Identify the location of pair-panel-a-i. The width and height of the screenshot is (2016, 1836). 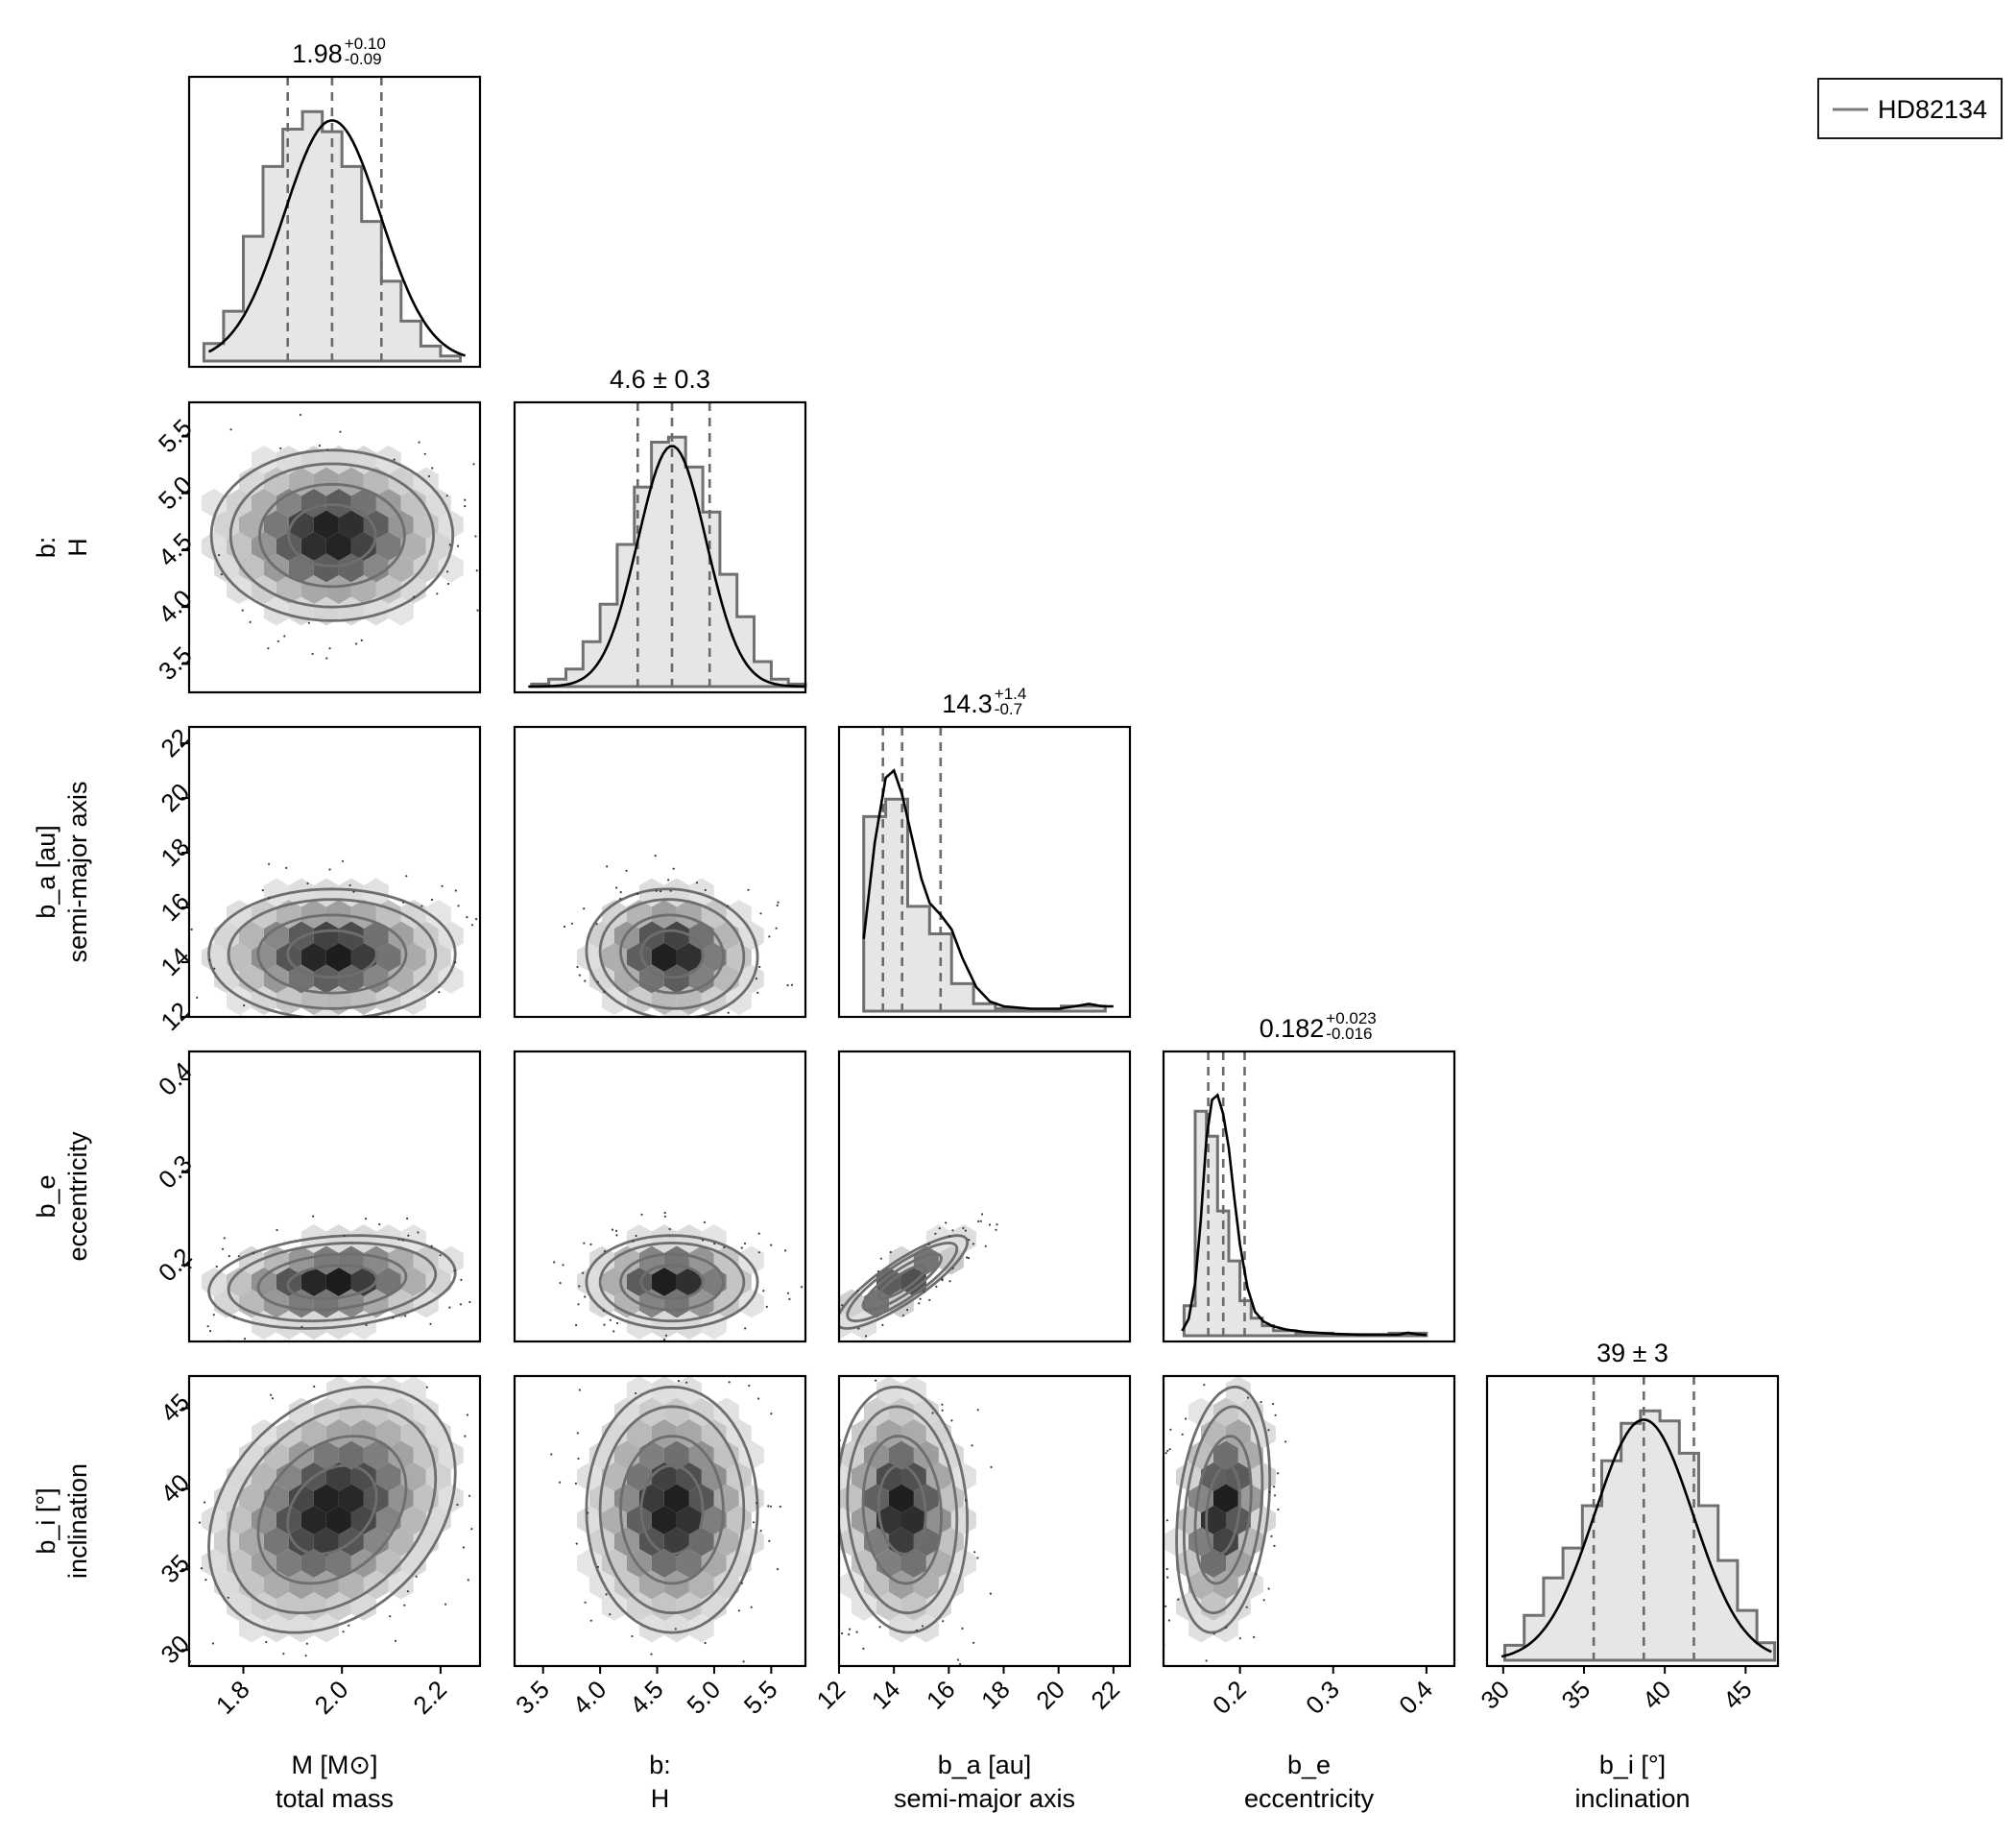
(910, 1504).